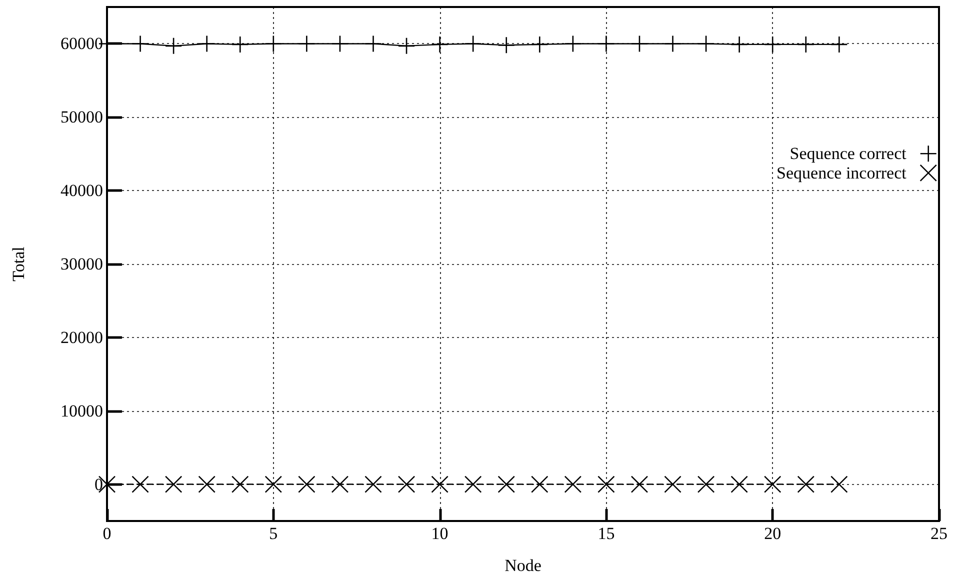 Image resolution: width=977 pixels, height=579 pixels. I want to click on y-tick-label: 50000, so click(81, 117).